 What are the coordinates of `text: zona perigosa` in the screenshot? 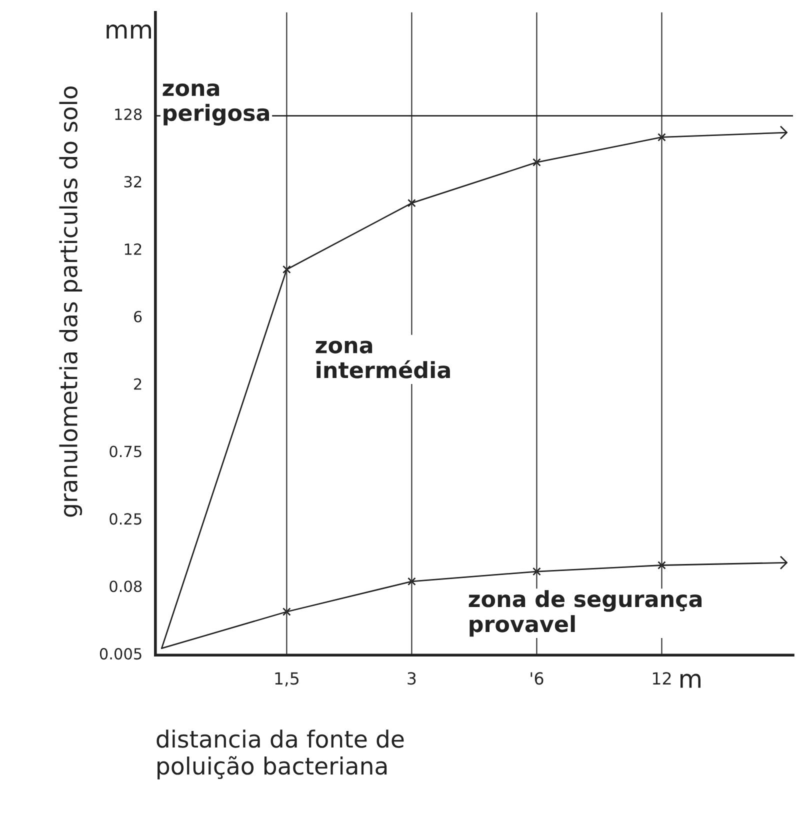 It's located at (215, 104).